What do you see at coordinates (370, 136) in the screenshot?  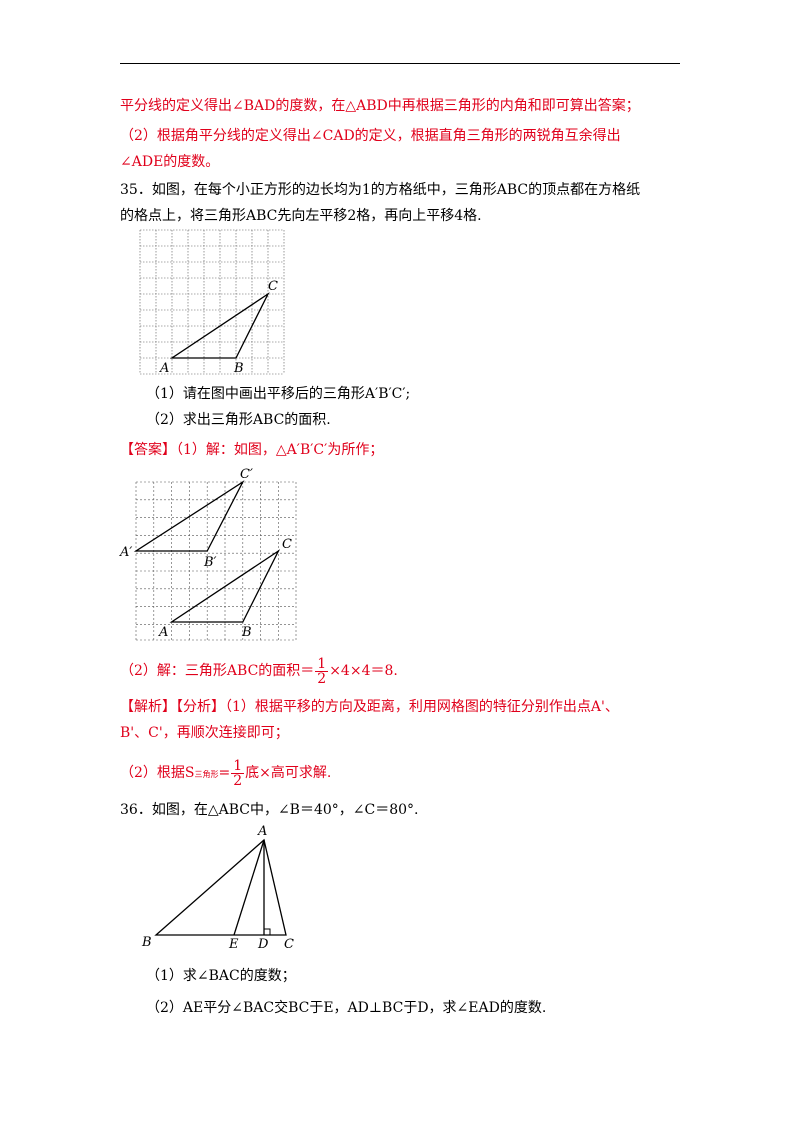 I see `text-line: （2）根据角平分线的定义得出∠CAD的定义，根据直角三角形的两锐角互余得出` at bounding box center [370, 136].